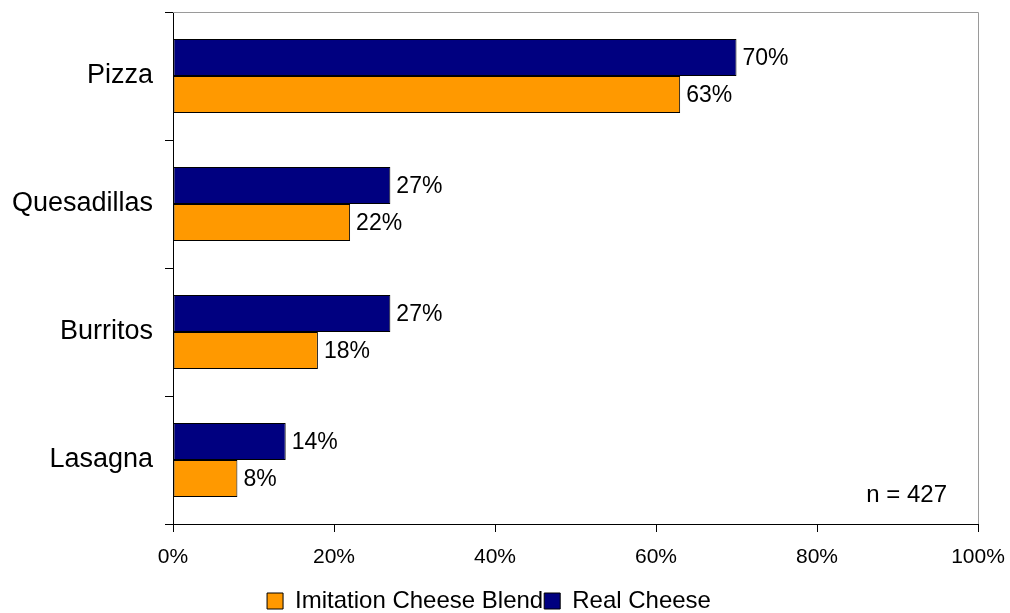  What do you see at coordinates (260, 477) in the screenshot?
I see `data-label: 8%` at bounding box center [260, 477].